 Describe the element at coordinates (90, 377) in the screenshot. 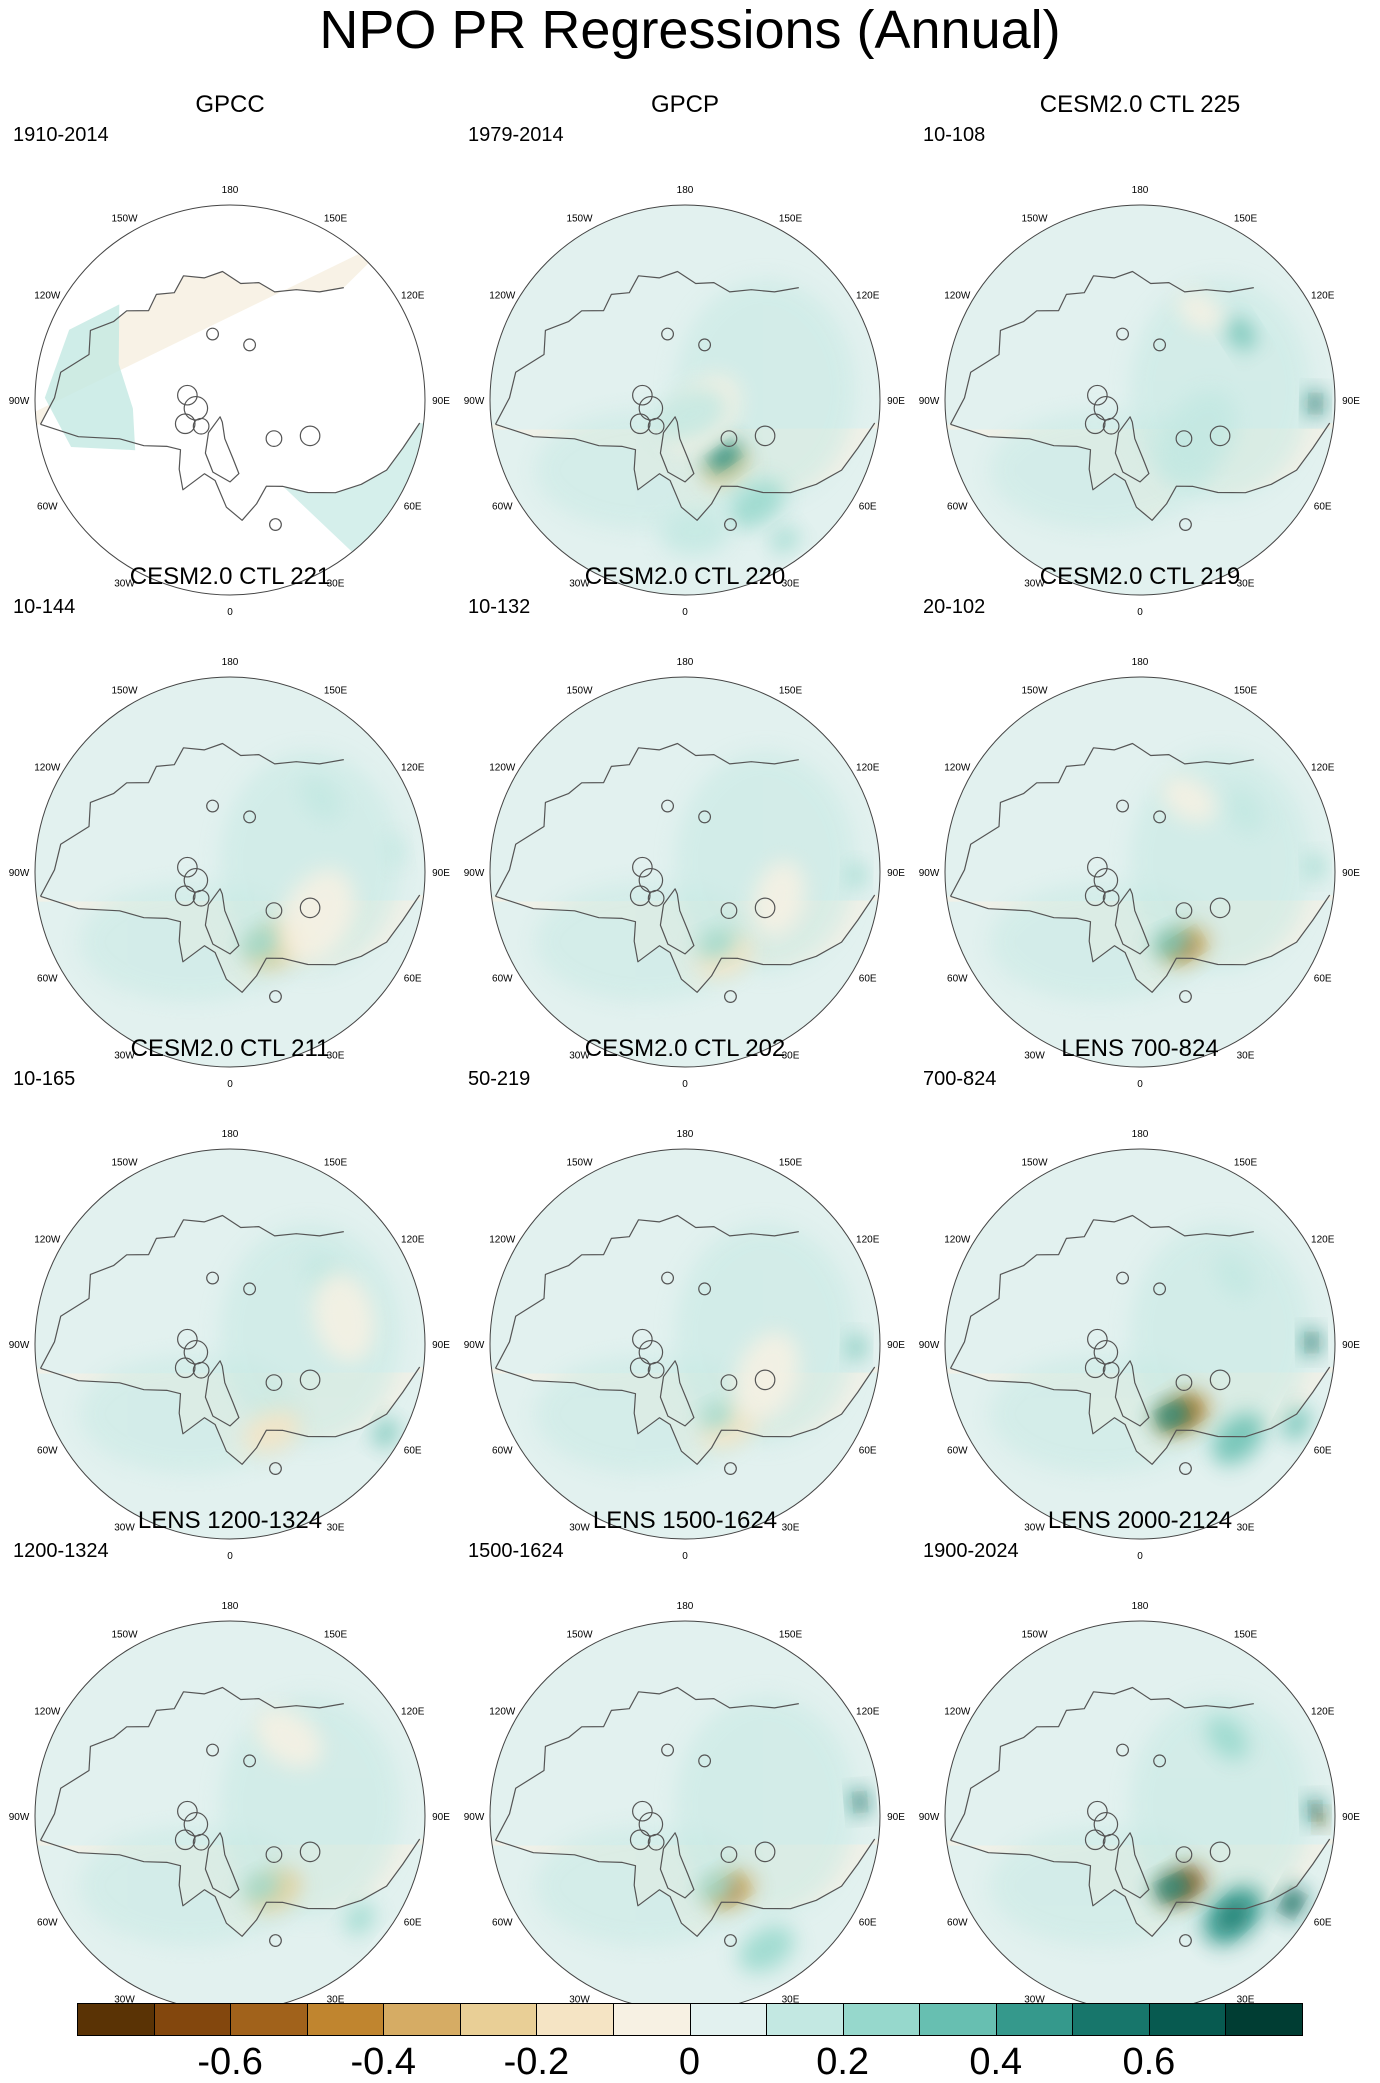

I see `land-field` at that location.